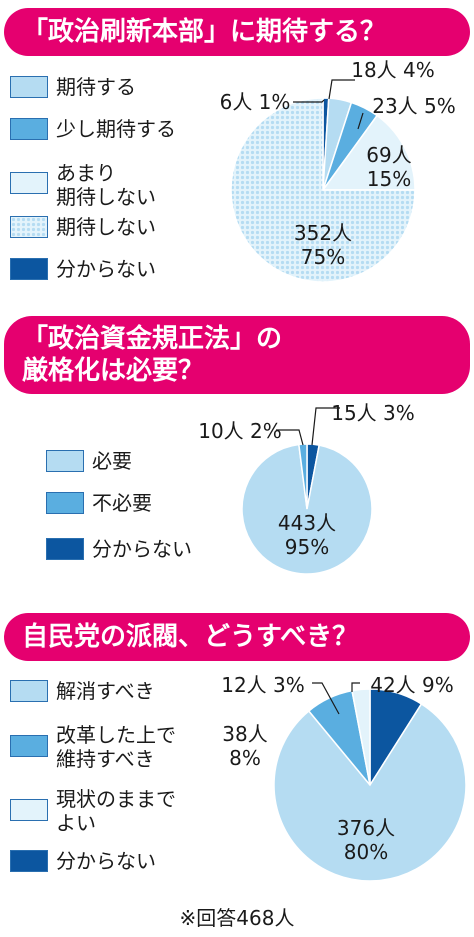 This screenshot has height=937, width=474. What do you see at coordinates (105, 691) in the screenshot?
I see `legend-label: 解消すべき` at bounding box center [105, 691].